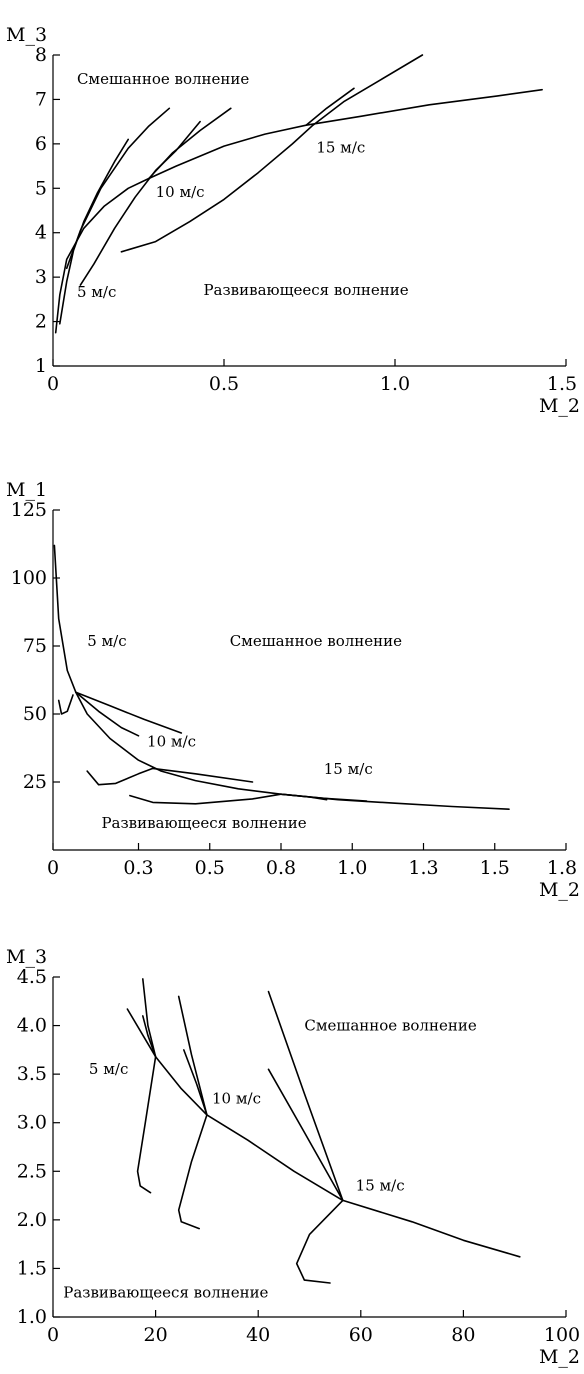 The width and height of the screenshot is (584, 1374). What do you see at coordinates (156, 1335) in the screenshot?
I see `x-tick-label: 20` at bounding box center [156, 1335].